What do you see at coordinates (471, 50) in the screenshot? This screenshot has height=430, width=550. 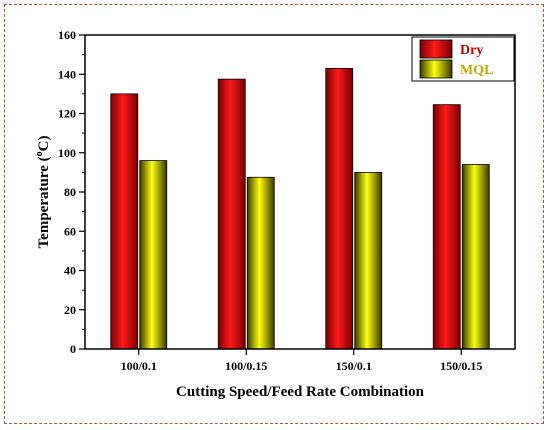 I see `legend-label-dry: Dry` at bounding box center [471, 50].